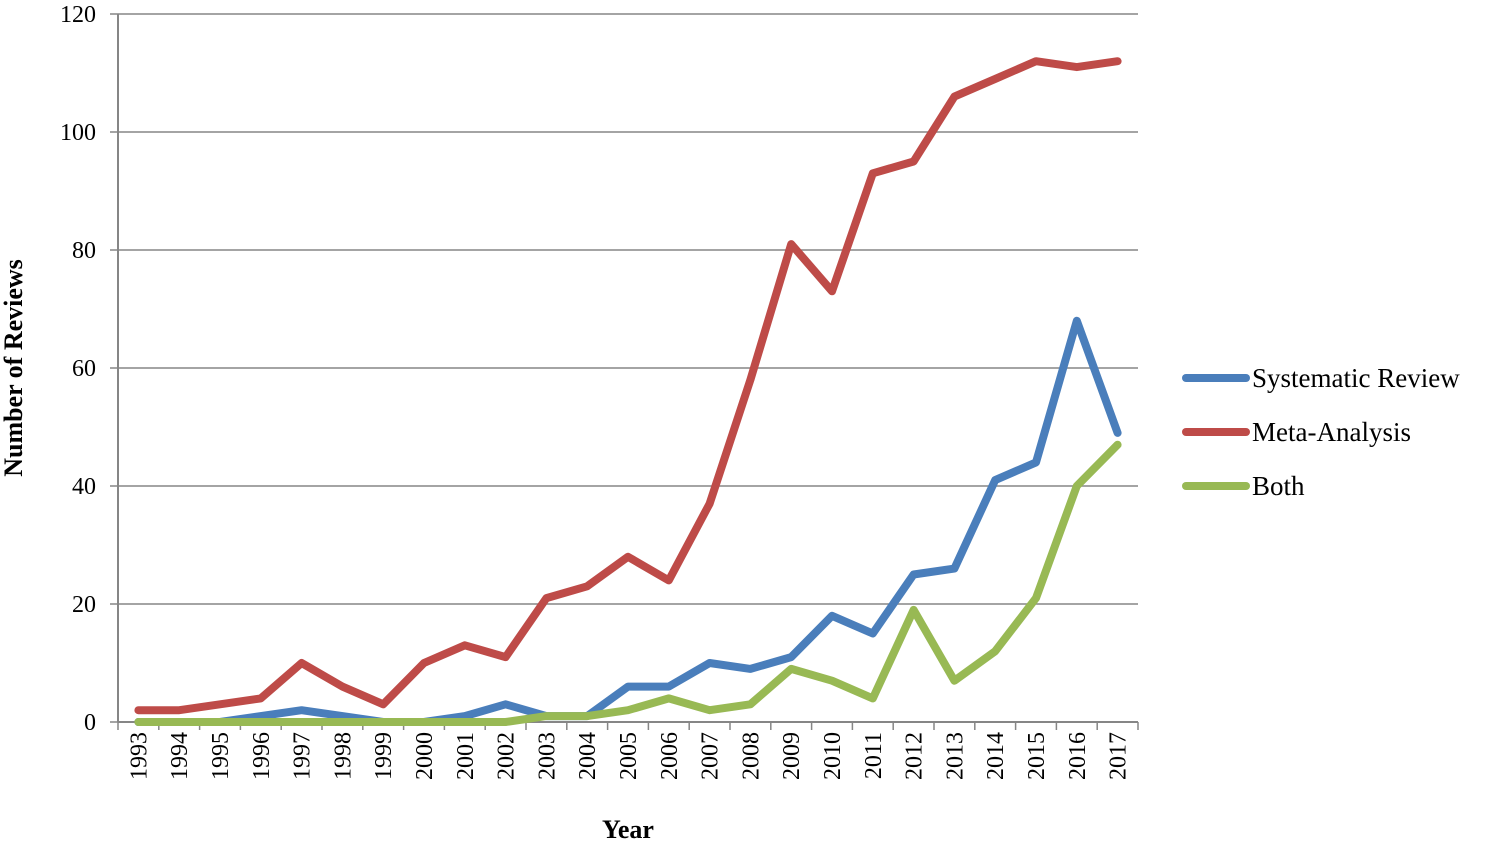 This screenshot has height=842, width=1500. What do you see at coordinates (792, 756) in the screenshot?
I see `x-tick-label: 2009` at bounding box center [792, 756].